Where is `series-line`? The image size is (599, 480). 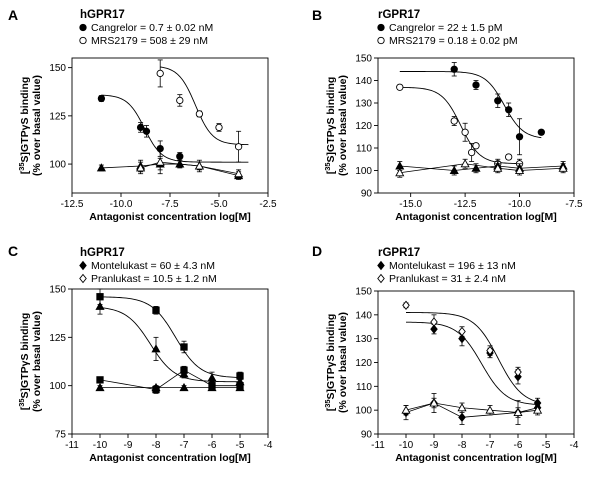
series-line is located at coordinates (471, 407).